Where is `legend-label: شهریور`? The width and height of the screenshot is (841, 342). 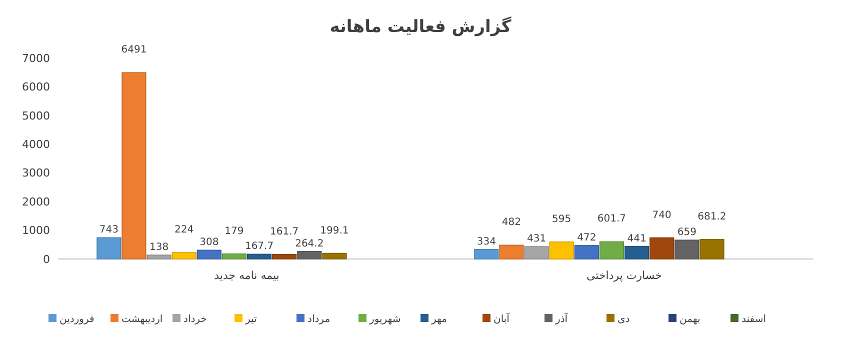 legend-label: شهریور is located at coordinates (384, 319).